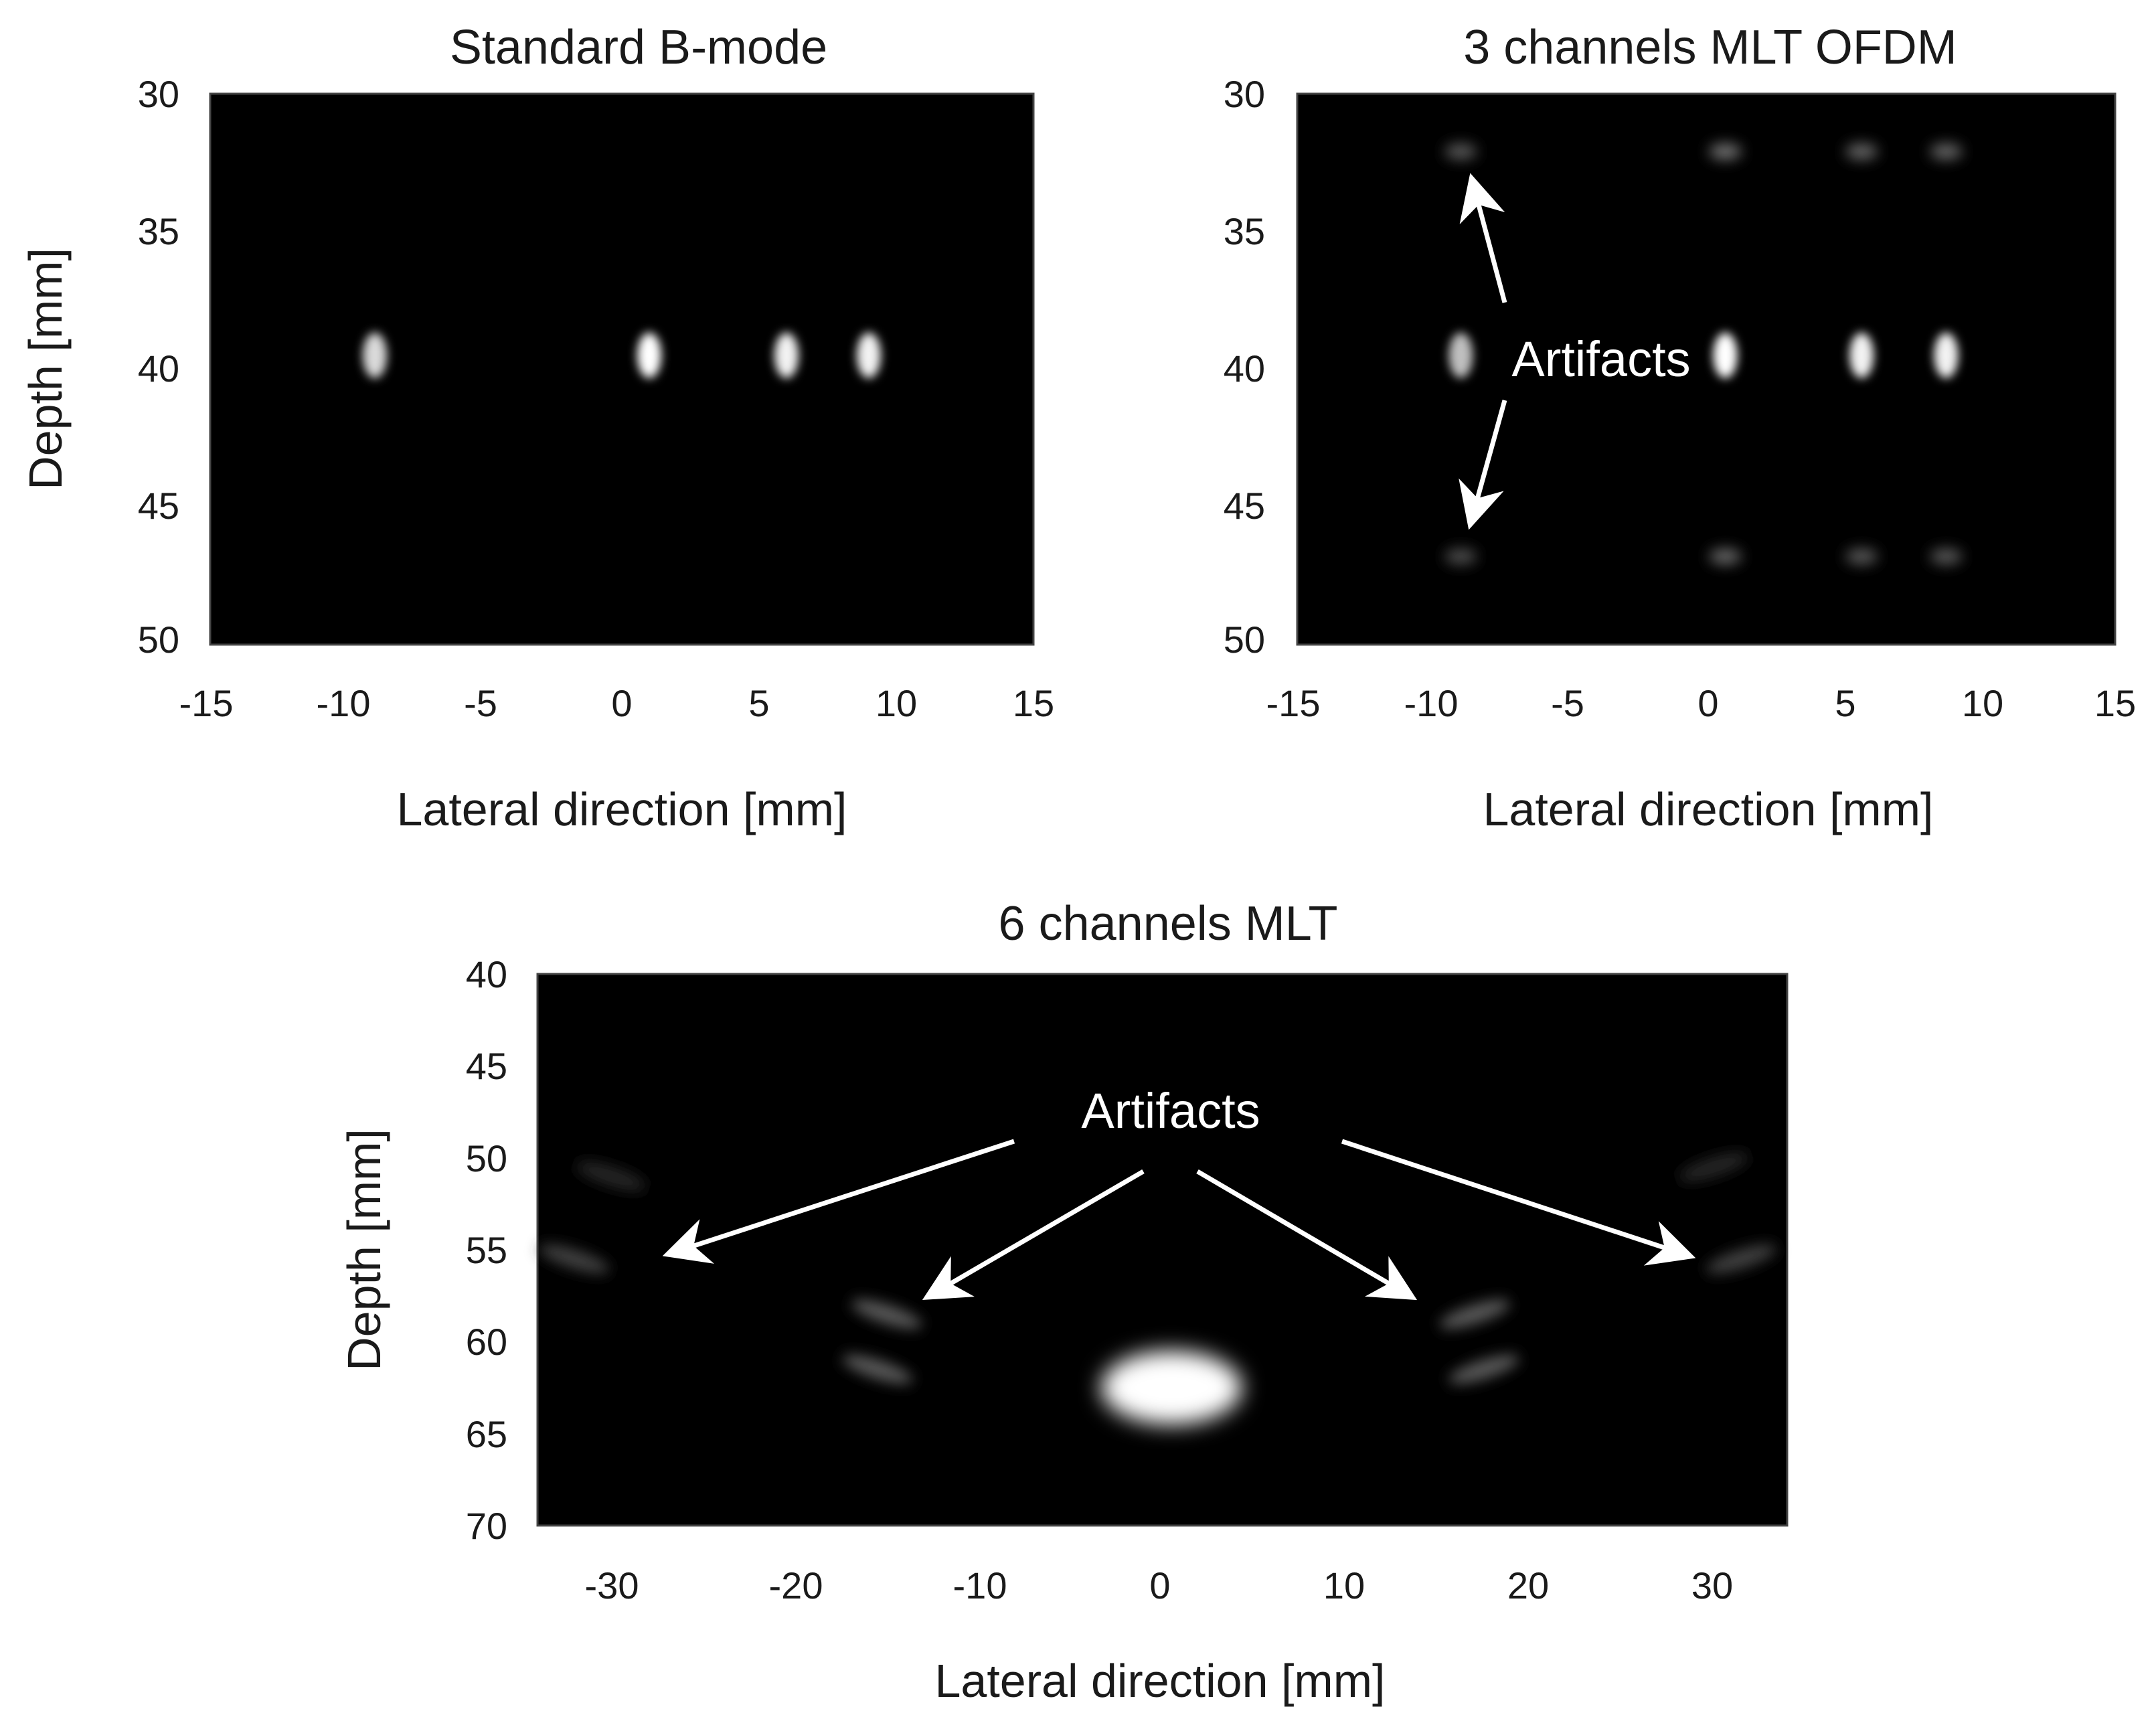  I want to click on y-tick-label: 65, so click(486, 1434).